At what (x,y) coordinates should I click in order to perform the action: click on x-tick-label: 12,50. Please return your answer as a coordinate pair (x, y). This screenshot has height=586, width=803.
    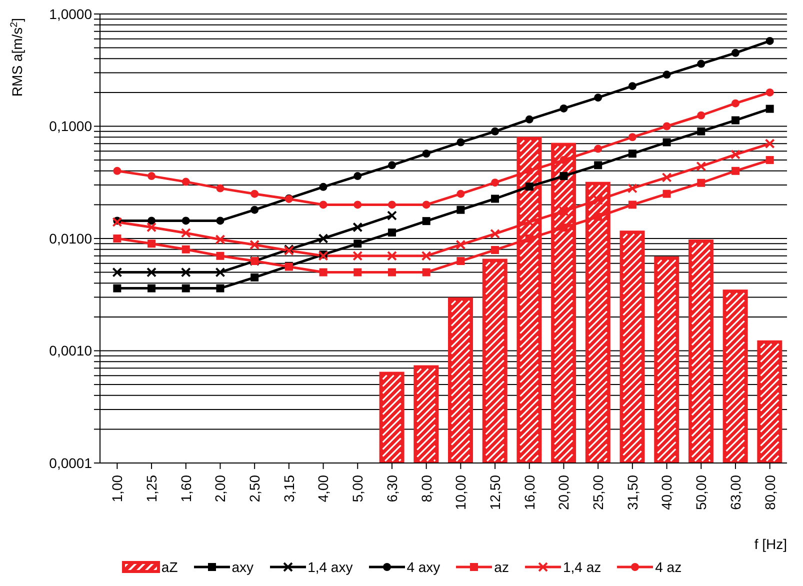
    Looking at the image, I should click on (494, 492).